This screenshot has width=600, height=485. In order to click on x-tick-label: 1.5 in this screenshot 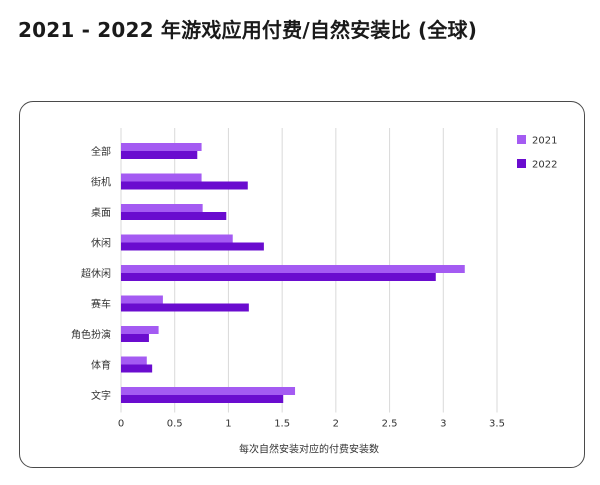, I will do `click(282, 424)`.